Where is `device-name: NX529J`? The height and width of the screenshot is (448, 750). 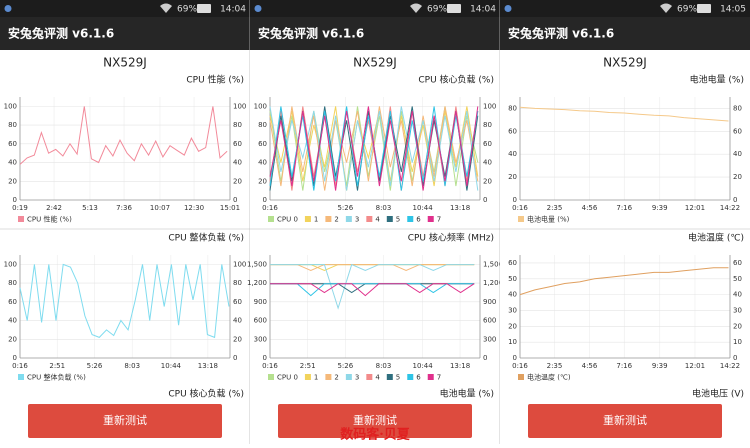
device-name: NX529J is located at coordinates (125, 63).